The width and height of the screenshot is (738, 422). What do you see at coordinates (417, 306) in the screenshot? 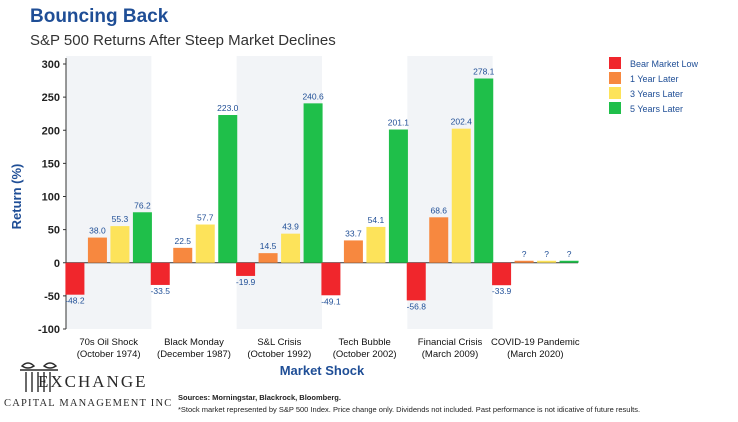
I see `data-label: -56.8` at bounding box center [417, 306].